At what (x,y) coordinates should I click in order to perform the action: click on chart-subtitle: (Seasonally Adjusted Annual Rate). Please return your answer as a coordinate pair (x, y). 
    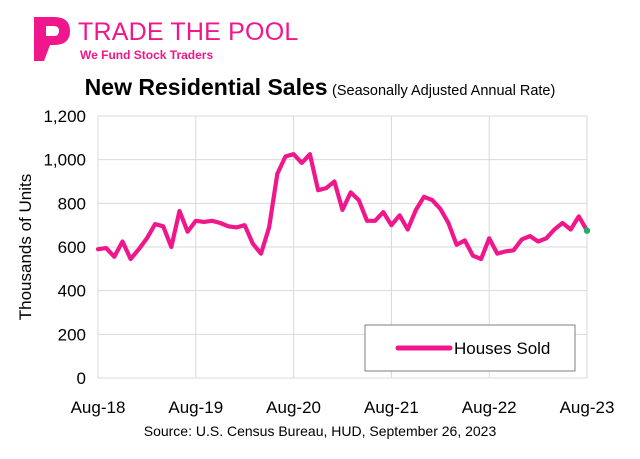
    Looking at the image, I should click on (444, 91).